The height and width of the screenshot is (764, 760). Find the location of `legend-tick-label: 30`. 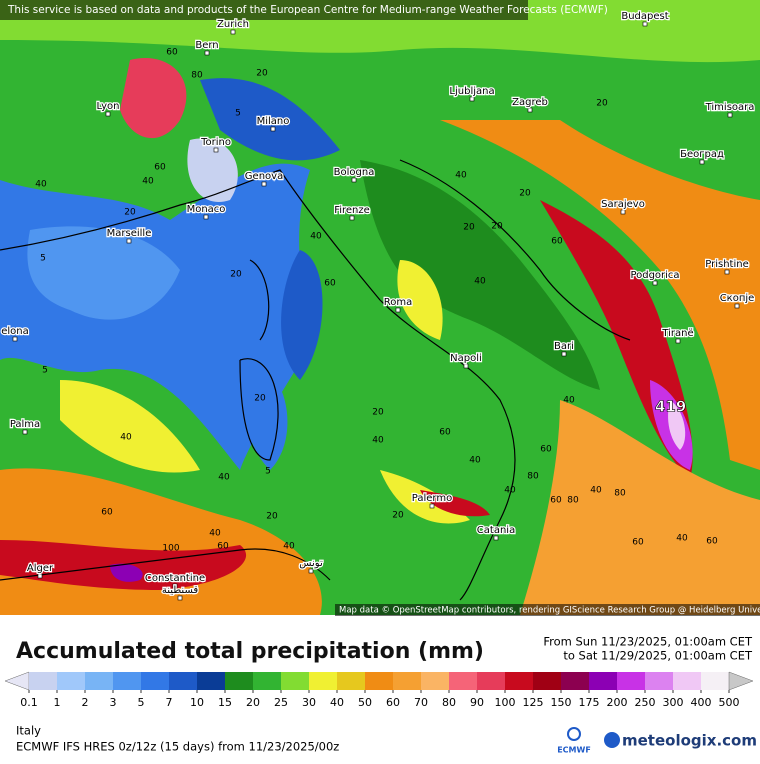

legend-tick-label: 30 is located at coordinates (309, 702).